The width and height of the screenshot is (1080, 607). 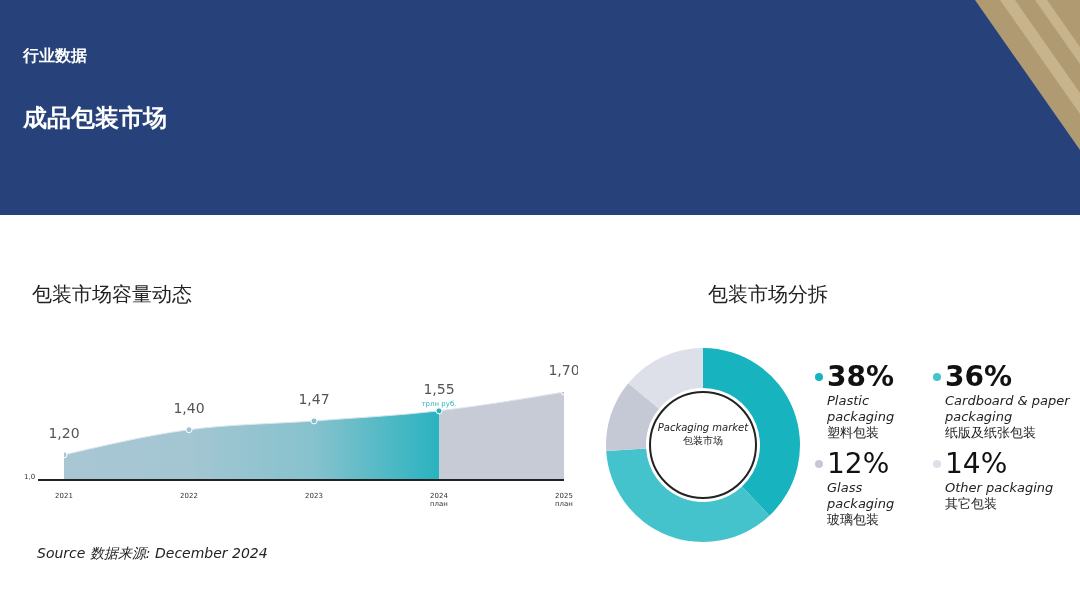 I want to click on data-label: 1,40, so click(x=189, y=407).